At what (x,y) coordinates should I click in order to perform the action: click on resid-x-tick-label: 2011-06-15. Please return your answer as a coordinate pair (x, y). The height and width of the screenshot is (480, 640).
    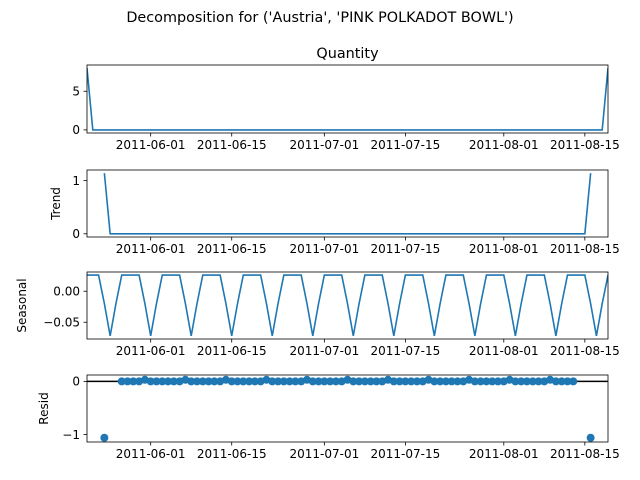
    Looking at the image, I should click on (232, 454).